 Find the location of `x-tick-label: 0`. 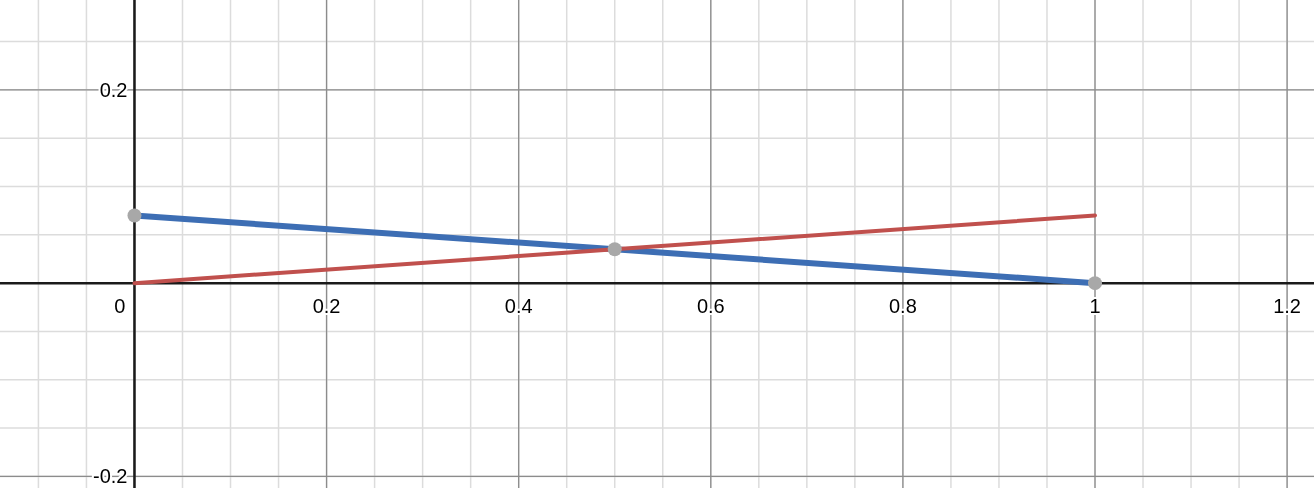

x-tick-label: 0 is located at coordinates (120, 306).